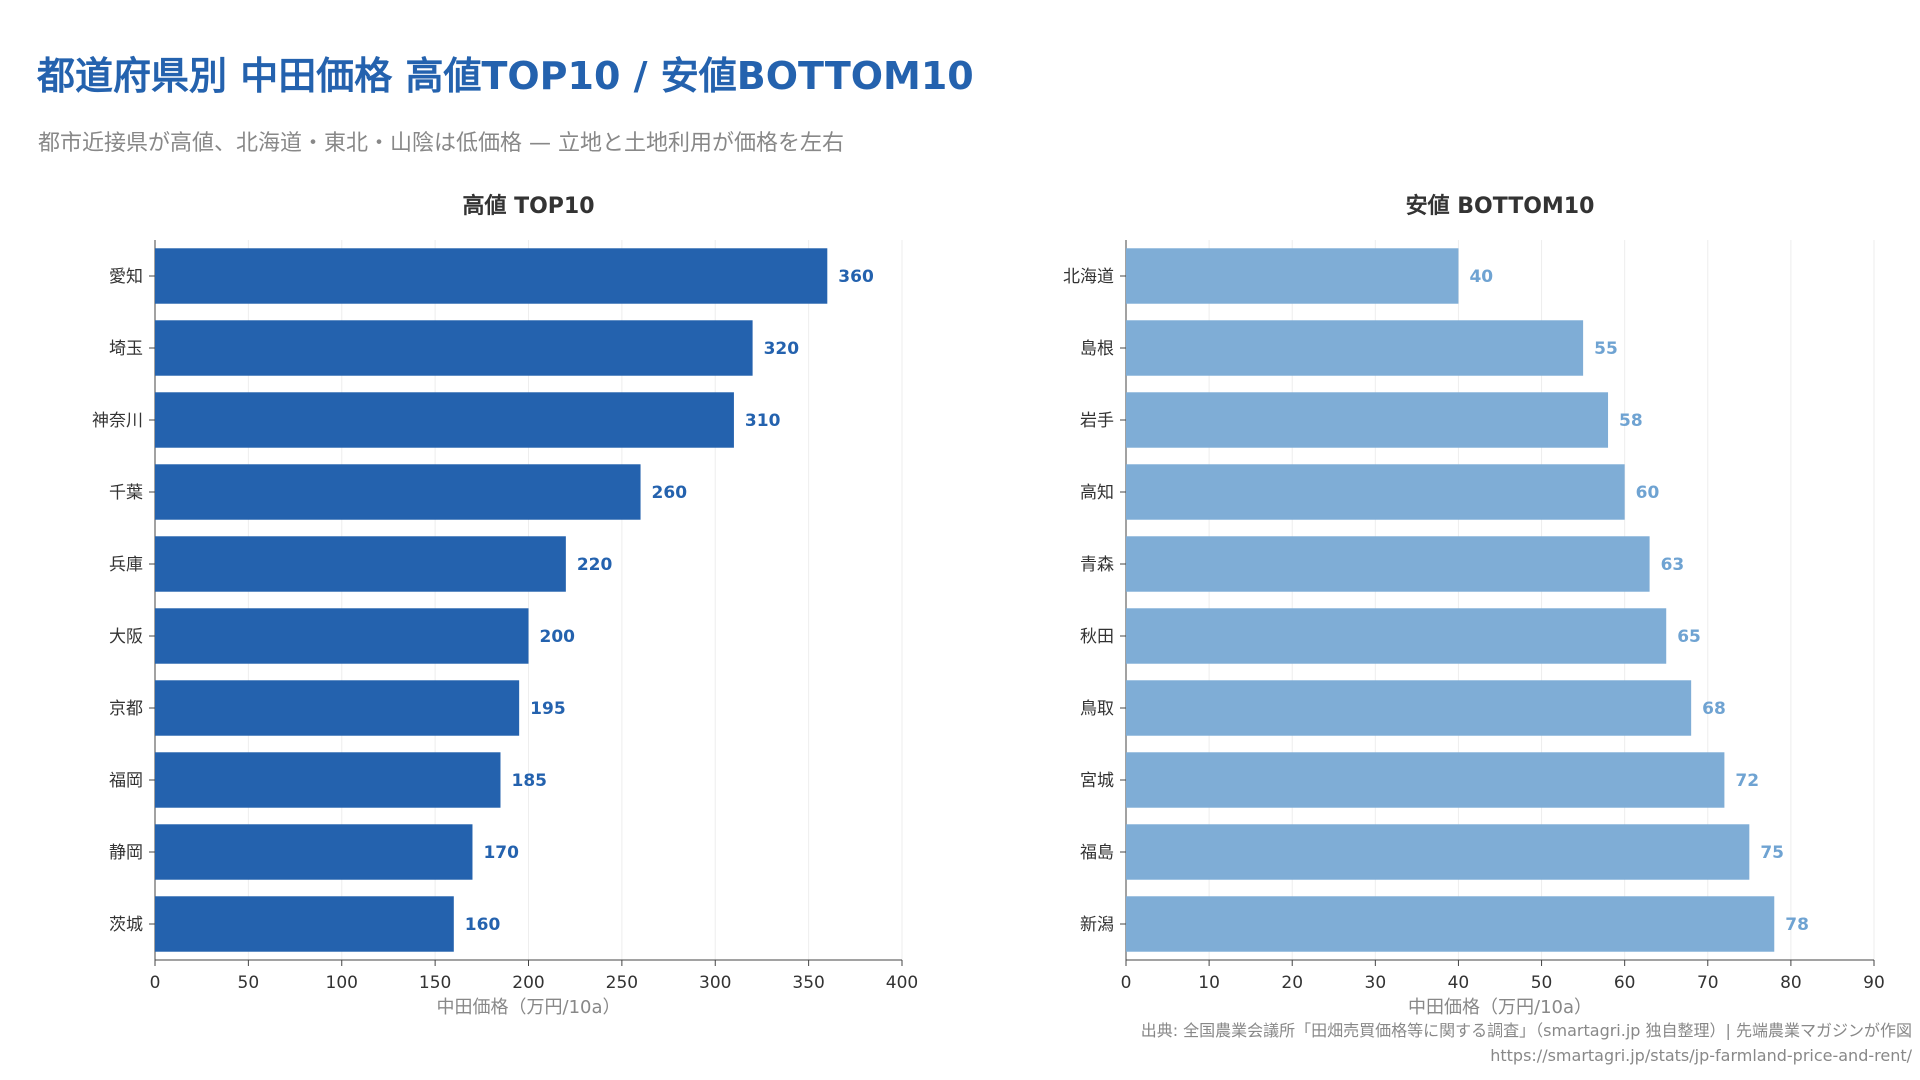 The height and width of the screenshot is (1080, 1920). I want to click on category-label: 愛知, so click(126, 277).